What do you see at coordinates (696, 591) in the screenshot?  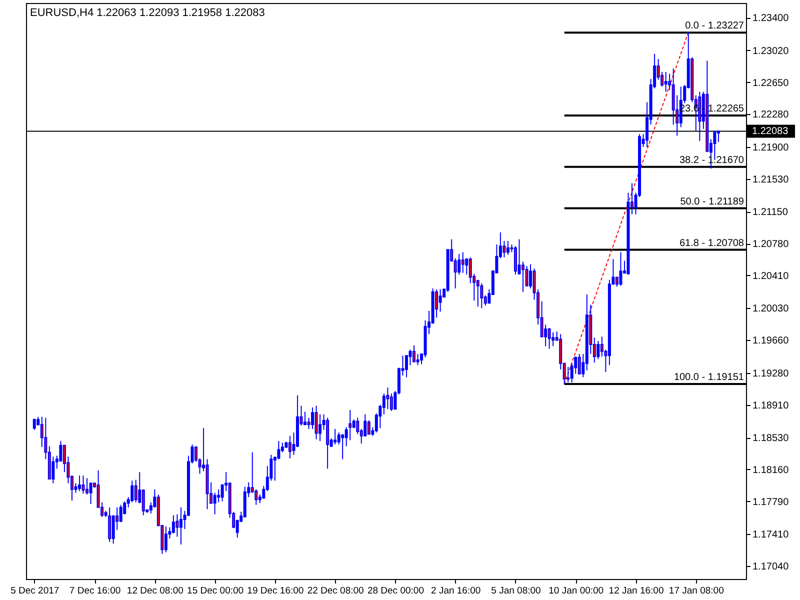 I see `x-tick-label: 17 Jan 08:00` at bounding box center [696, 591].